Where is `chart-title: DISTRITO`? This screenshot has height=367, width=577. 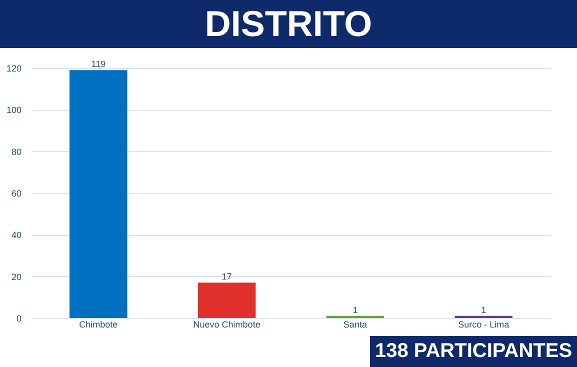
chart-title: DISTRITO is located at coordinates (288, 24).